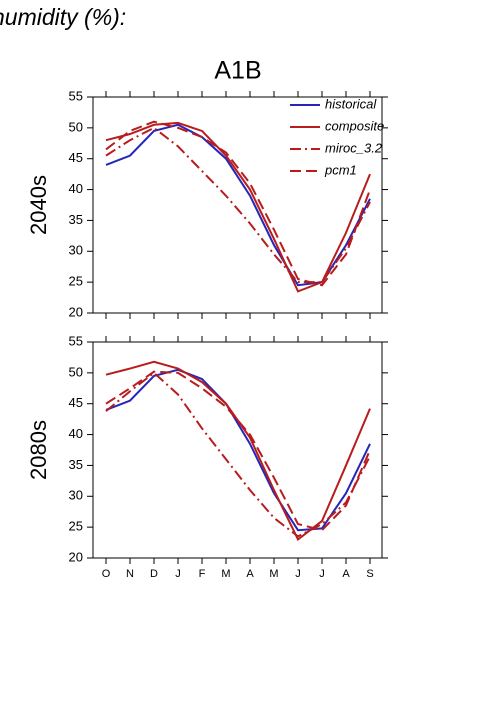  I want to click on x-tick-label: N, so click(130, 574).